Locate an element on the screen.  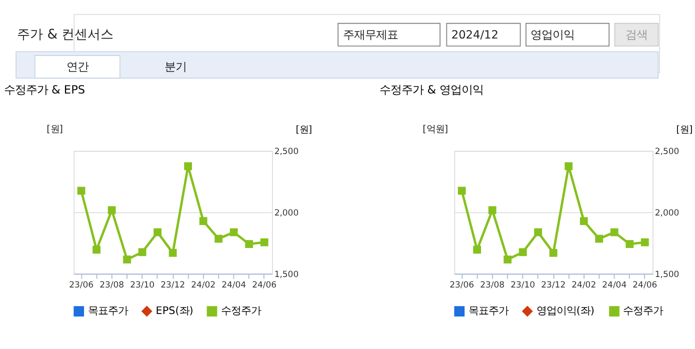
text: 2024/12 is located at coordinates (474, 34).